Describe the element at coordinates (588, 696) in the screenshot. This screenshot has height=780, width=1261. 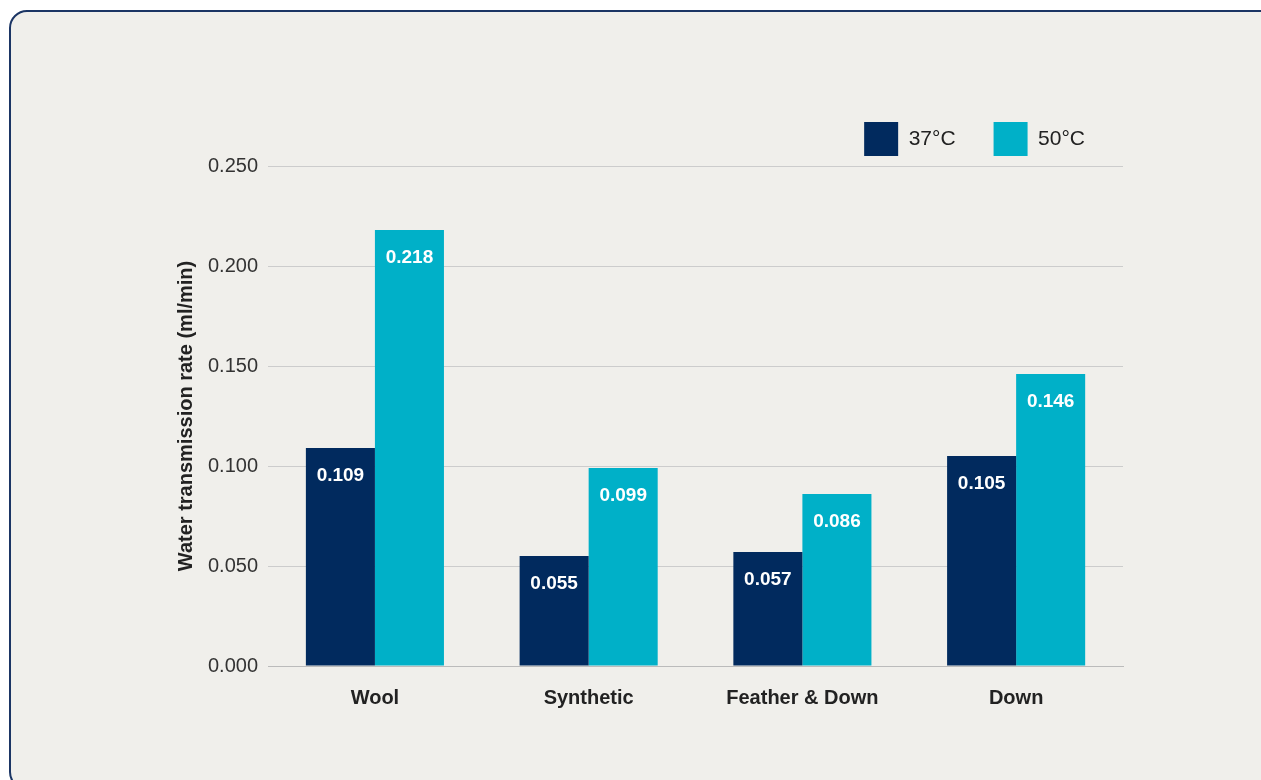
I see `x-tick-label: Synthetic` at that location.